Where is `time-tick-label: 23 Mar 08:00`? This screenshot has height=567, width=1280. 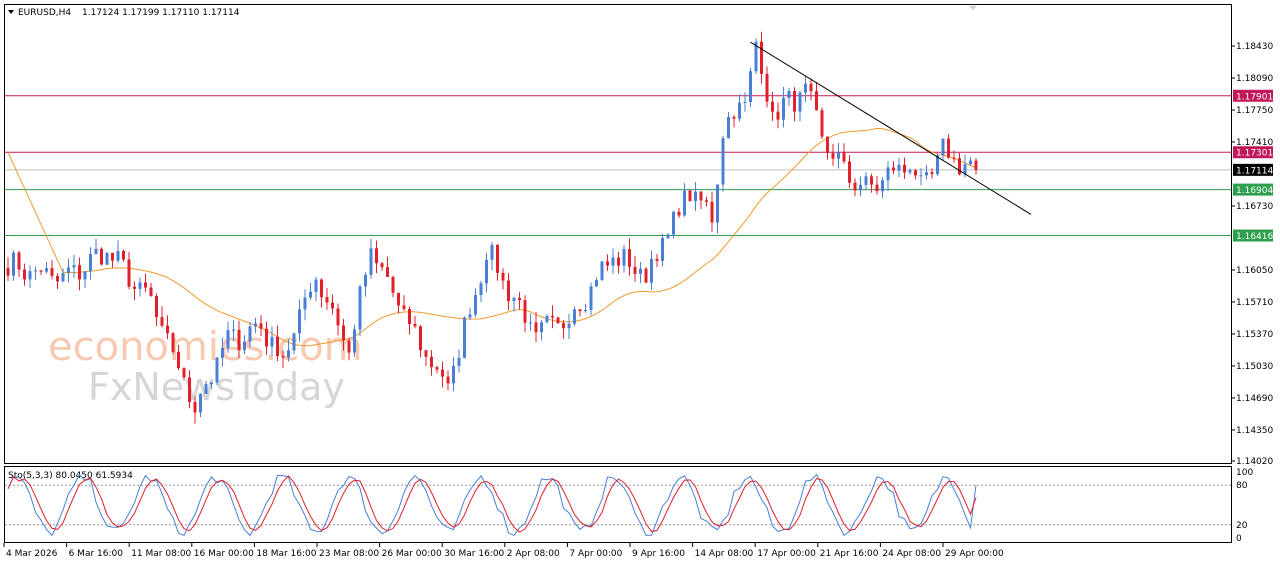
time-tick-label: 23 Mar 08:00 is located at coordinates (349, 554).